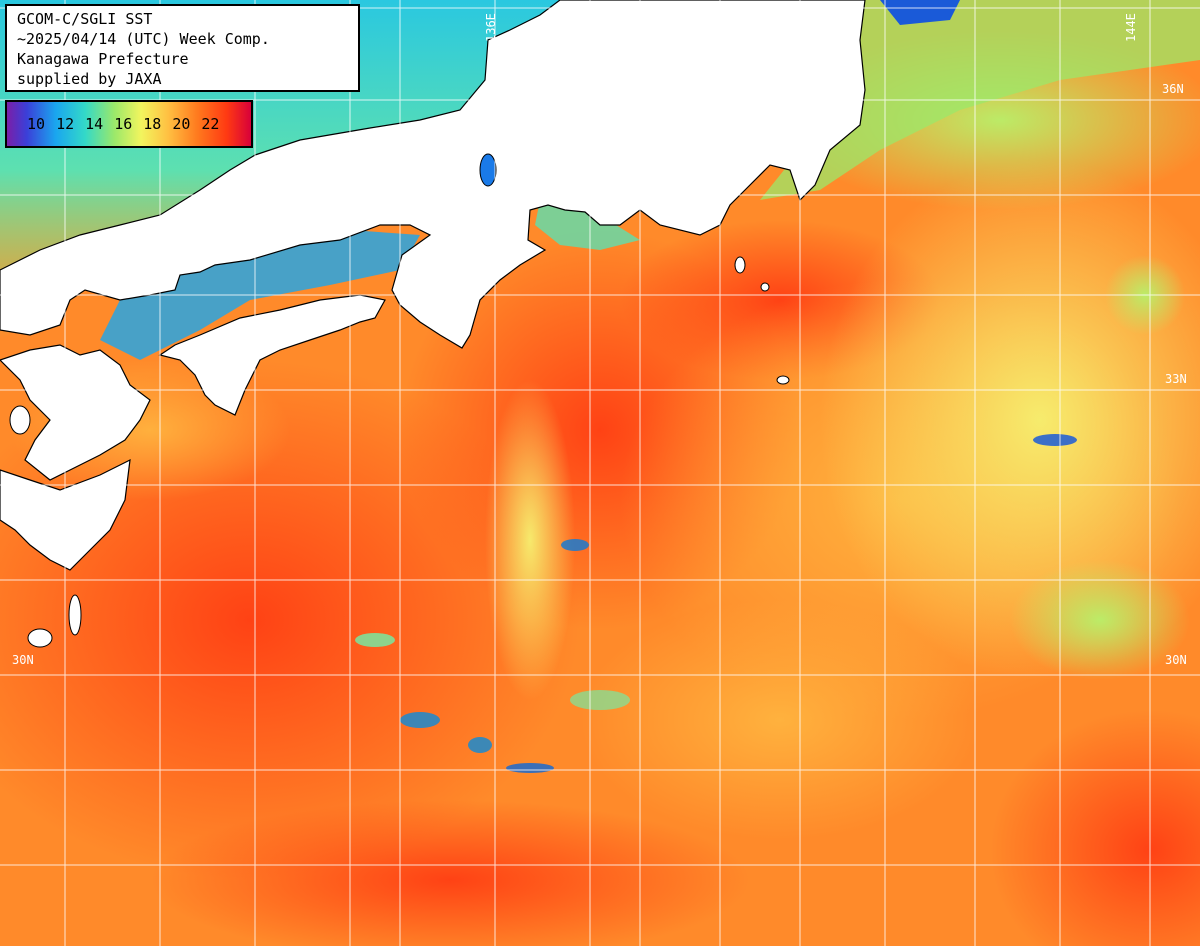  Describe the element at coordinates (85, 19) in the screenshot. I see `title-line-product: GCOM-C/SGLI SST` at that location.